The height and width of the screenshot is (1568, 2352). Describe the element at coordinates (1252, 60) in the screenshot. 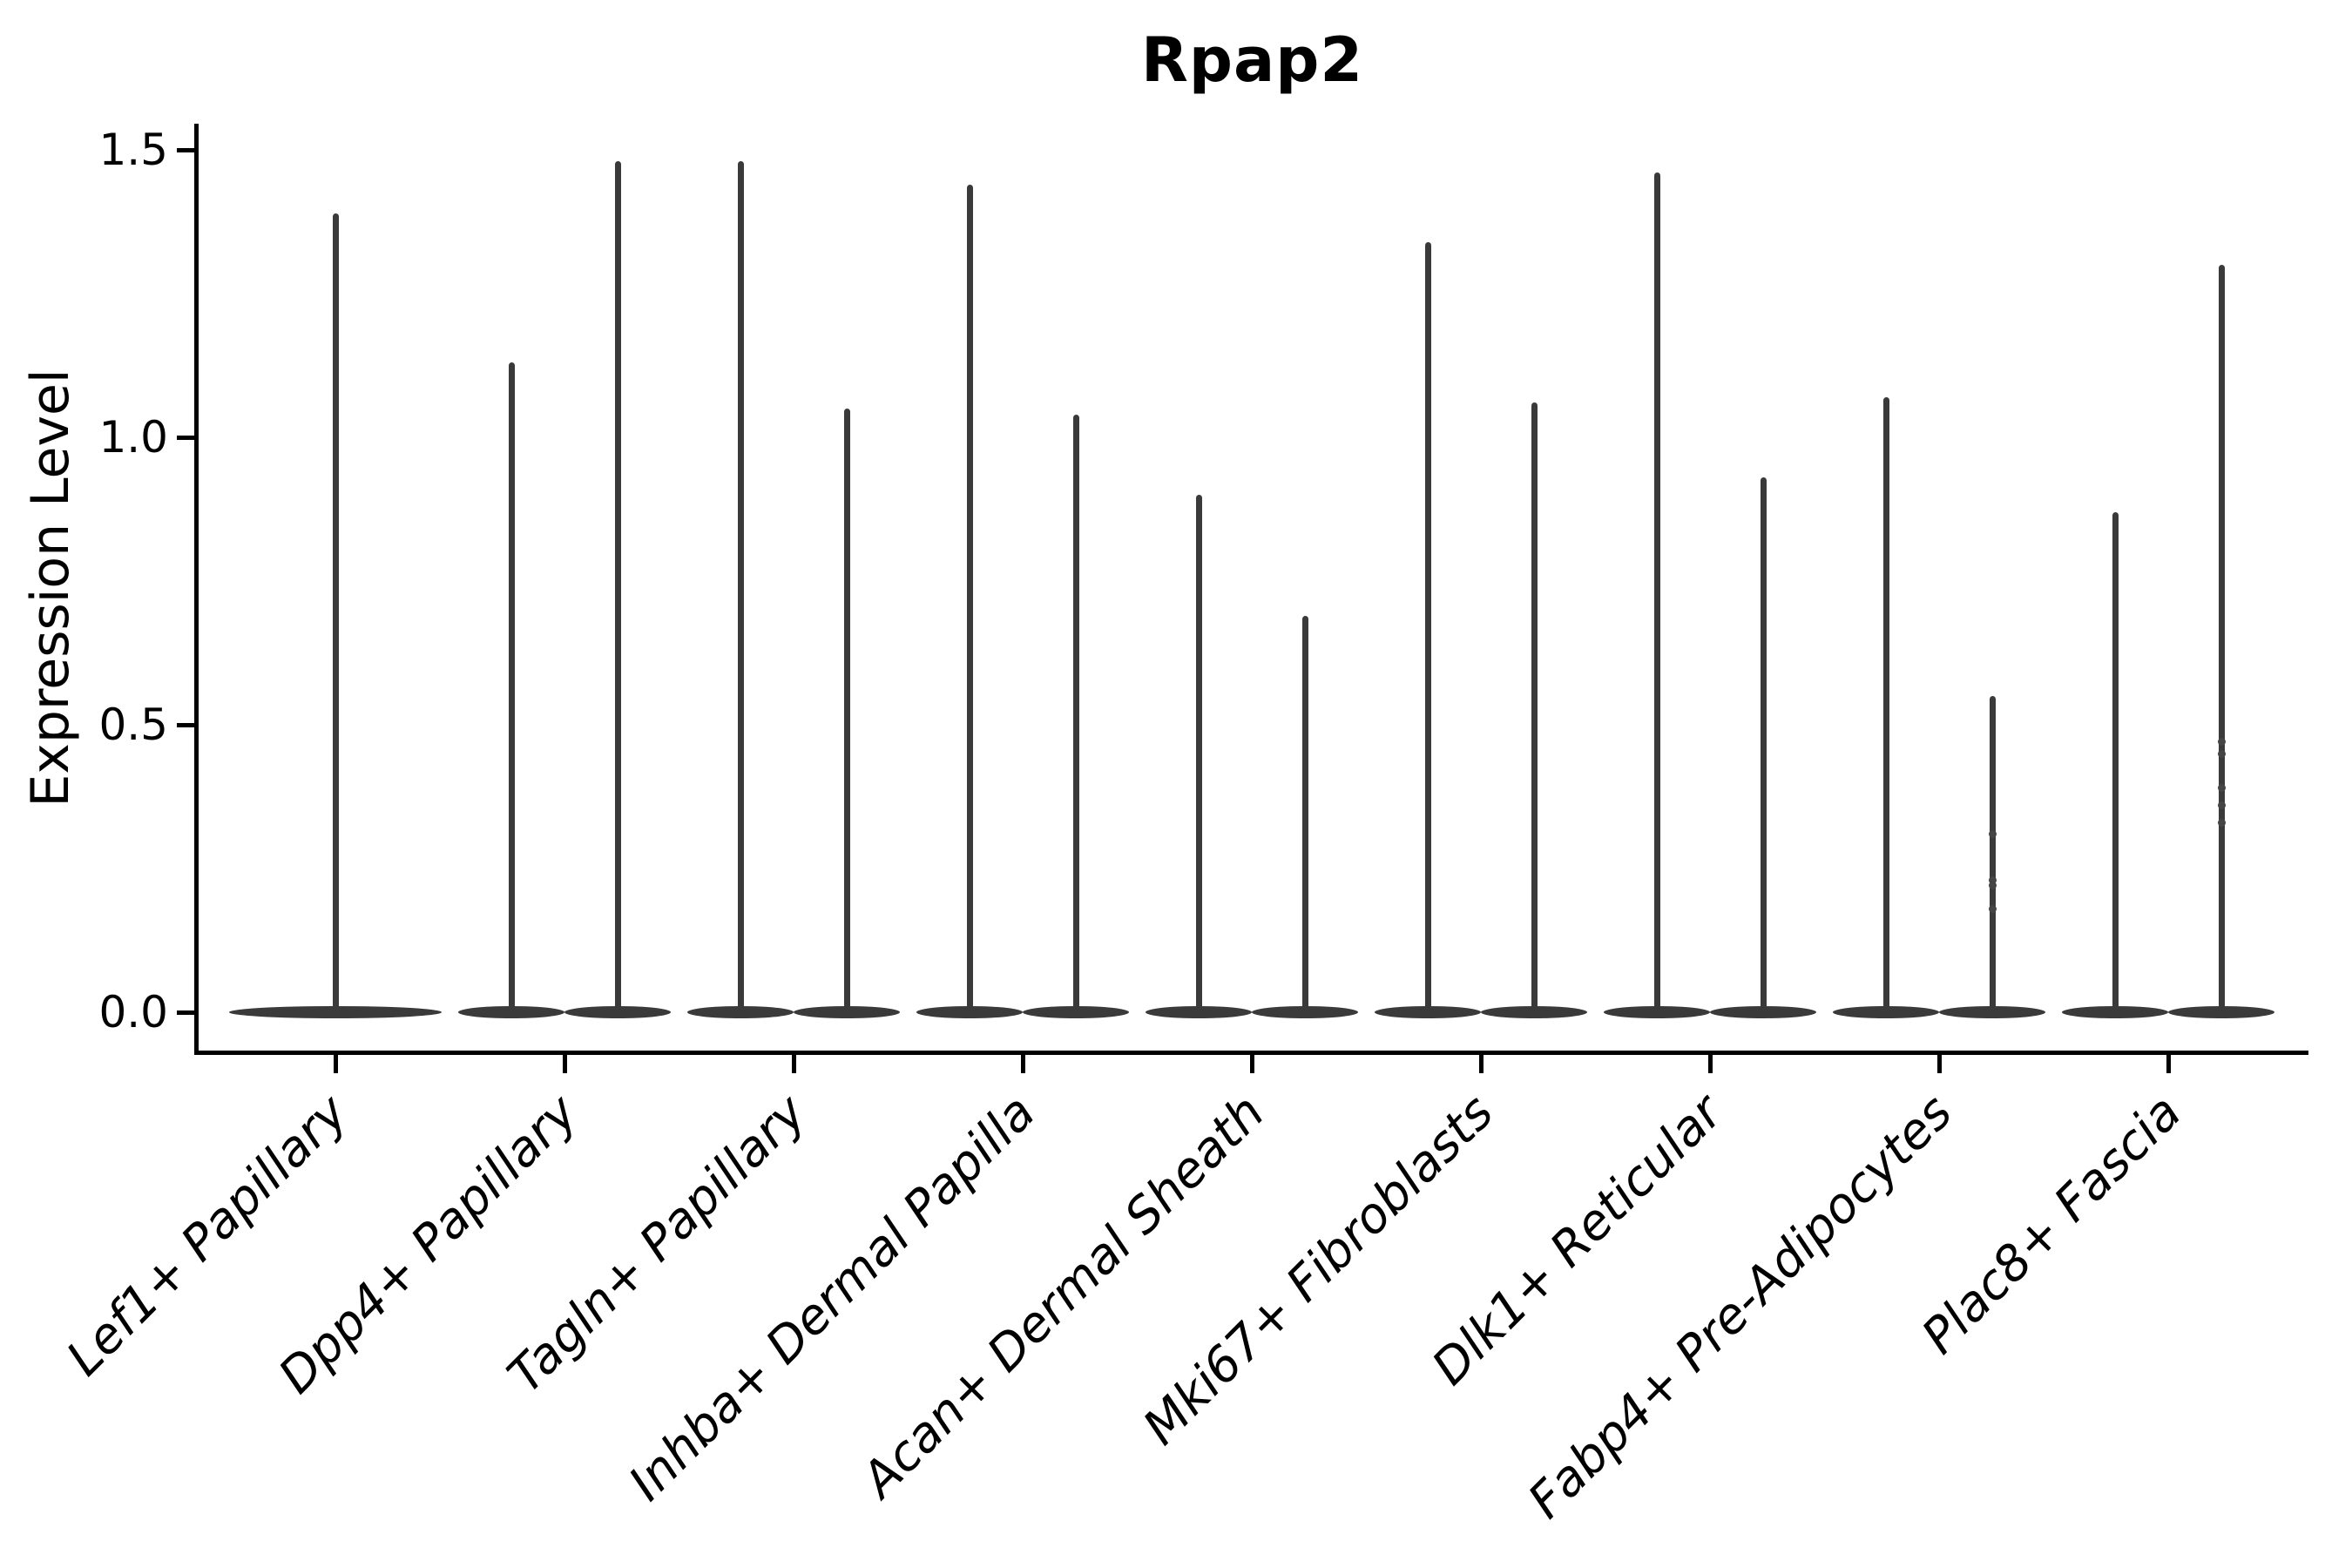

I see `plot-title: Rpap2` at that location.